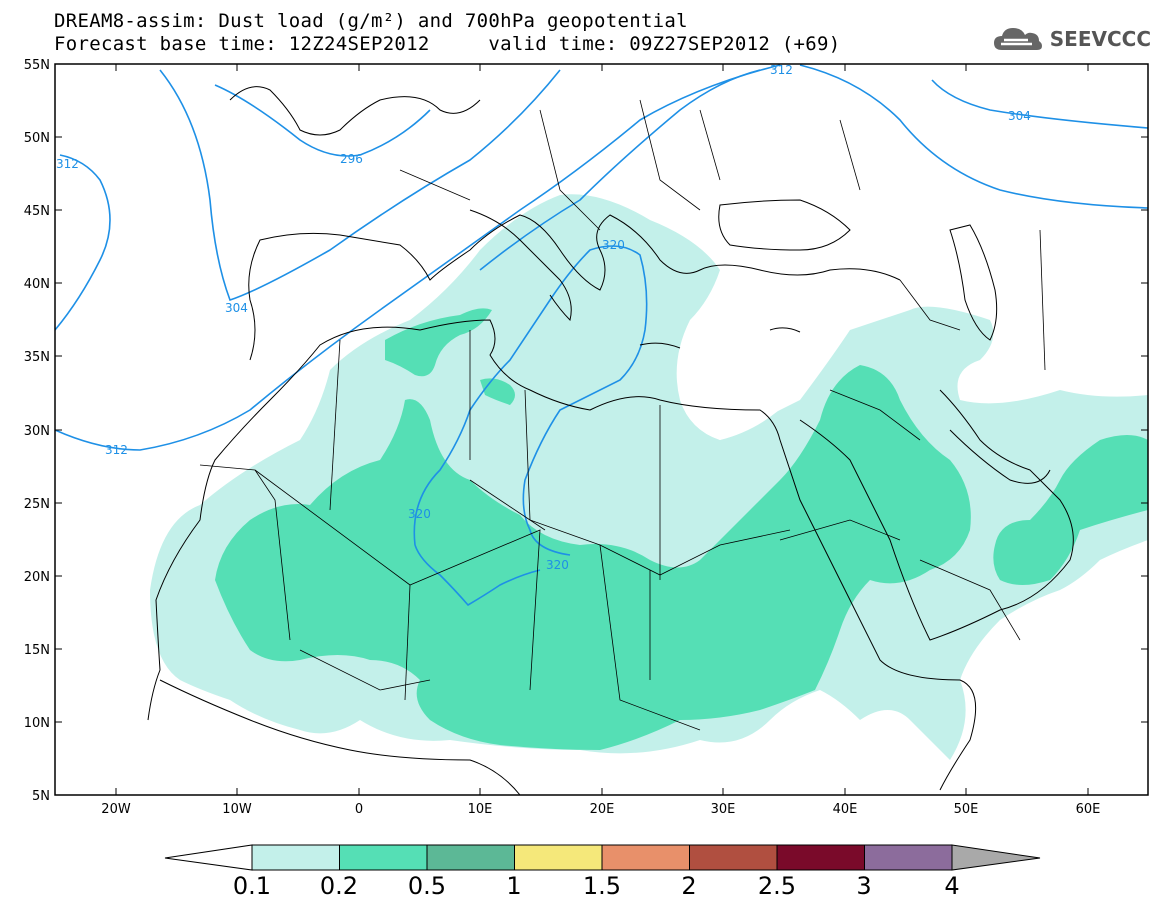 This screenshot has width=1165, height=907. I want to click on colorbar-segments, so click(602, 857).